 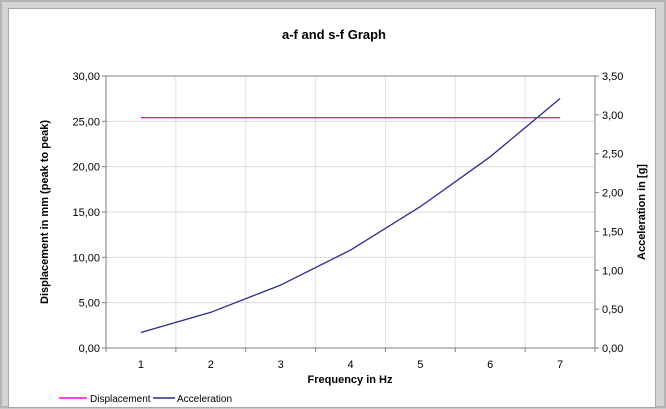 I want to click on y-tick-label: 10,00, so click(x=86, y=258).